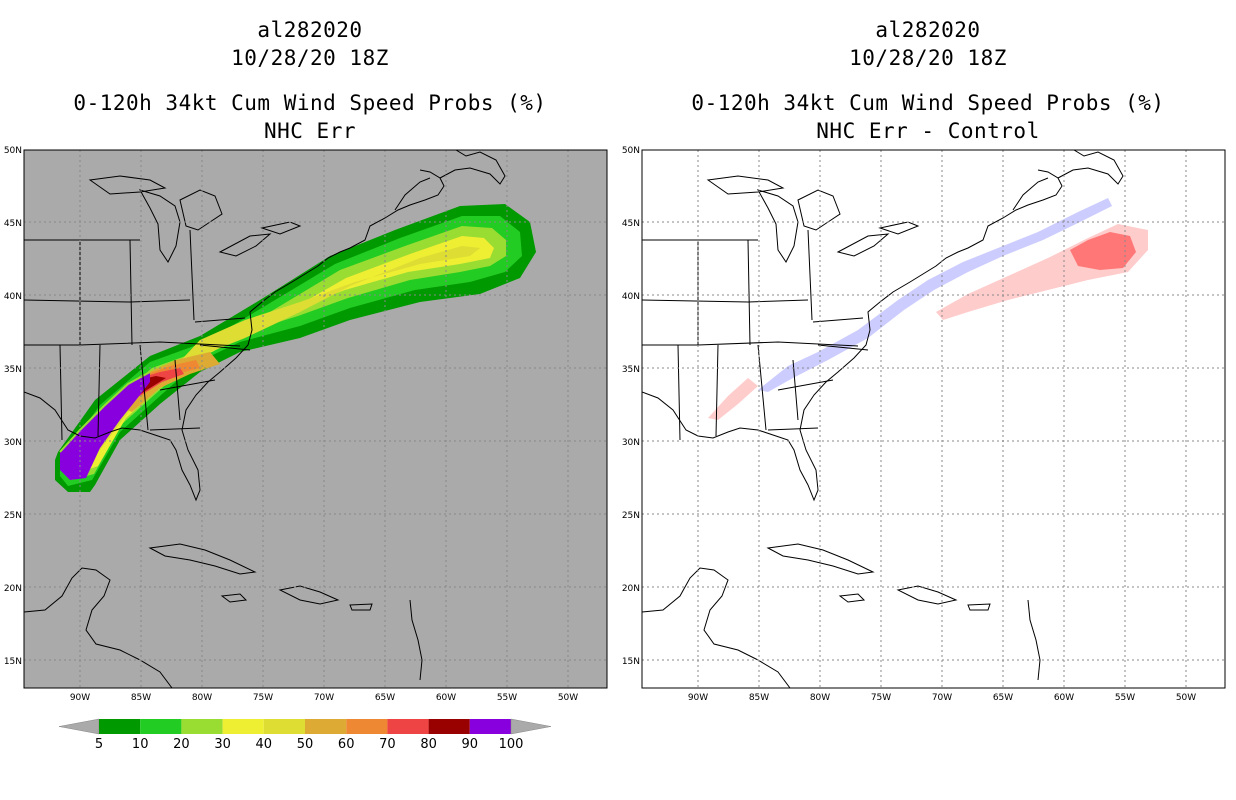 Image resolution: width=1236 pixels, height=800 pixels. What do you see at coordinates (928, 131) in the screenshot?
I see `right-subtitle: NHC Err - Control` at bounding box center [928, 131].